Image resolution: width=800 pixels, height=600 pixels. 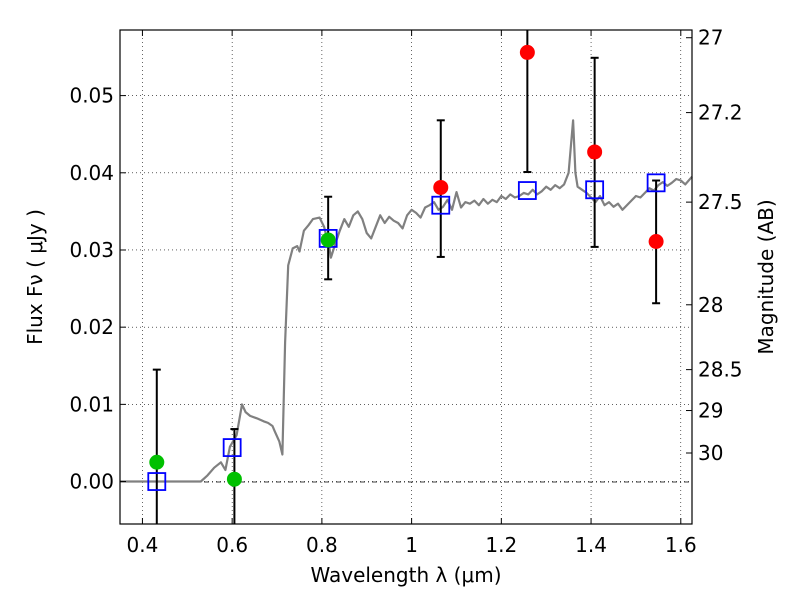 I want to click on y-tick-label: 0.04, so click(x=91, y=173).